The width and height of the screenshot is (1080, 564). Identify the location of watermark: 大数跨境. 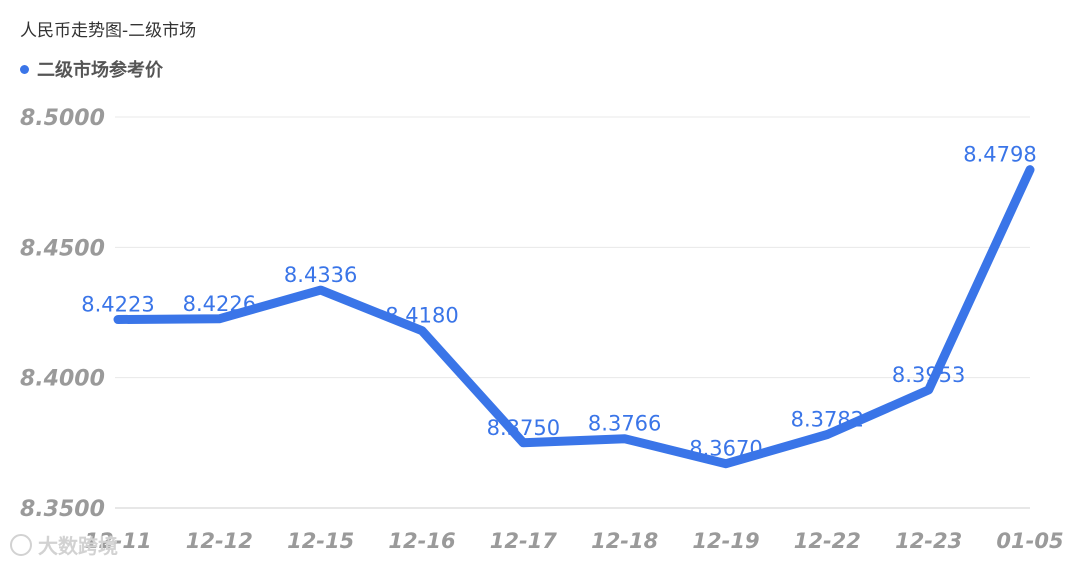
(64, 544).